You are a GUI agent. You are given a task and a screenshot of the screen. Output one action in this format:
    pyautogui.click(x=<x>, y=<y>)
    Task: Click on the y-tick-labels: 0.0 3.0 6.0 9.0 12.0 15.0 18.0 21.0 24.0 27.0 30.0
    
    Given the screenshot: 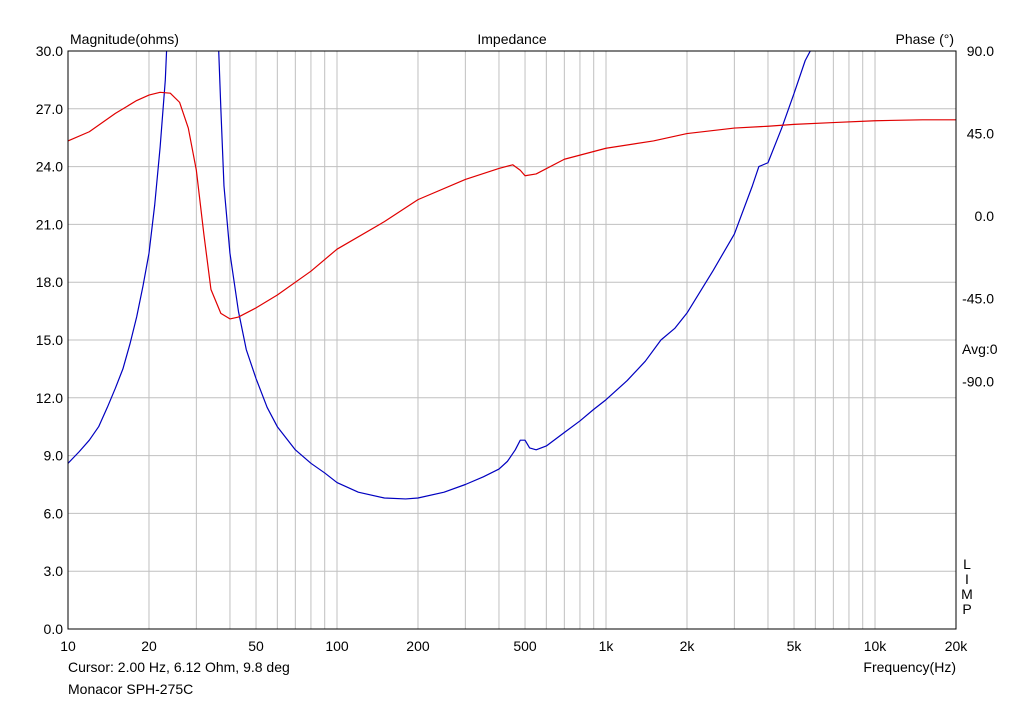 What is the action you would take?
    pyautogui.click(x=49, y=340)
    